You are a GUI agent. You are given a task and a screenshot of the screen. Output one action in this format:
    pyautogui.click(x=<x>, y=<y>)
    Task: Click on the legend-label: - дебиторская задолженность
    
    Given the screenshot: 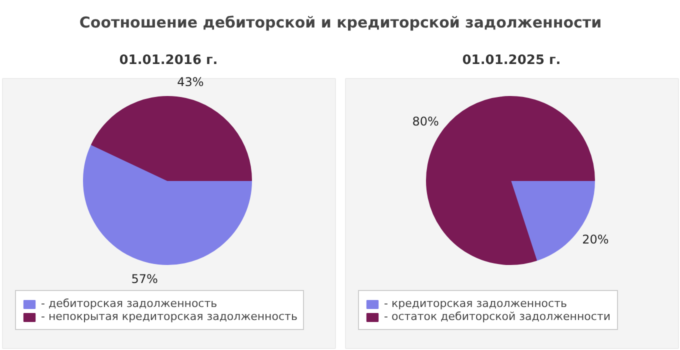 What is the action you would take?
    pyautogui.click(x=129, y=303)
    